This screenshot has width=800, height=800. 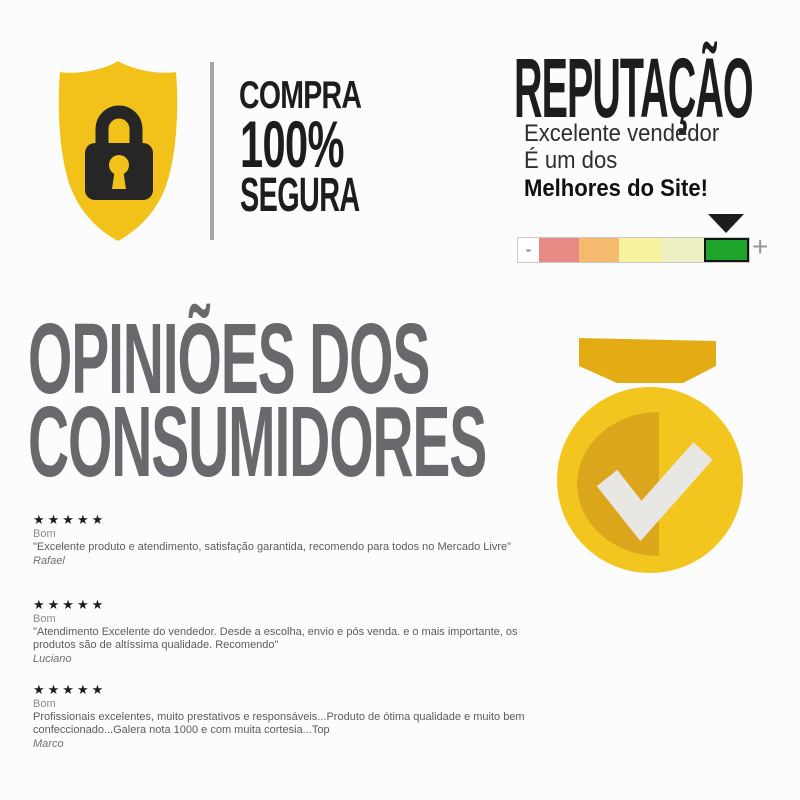 What do you see at coordinates (119, 126) in the screenshot?
I see `padlock-shackle` at bounding box center [119, 126].